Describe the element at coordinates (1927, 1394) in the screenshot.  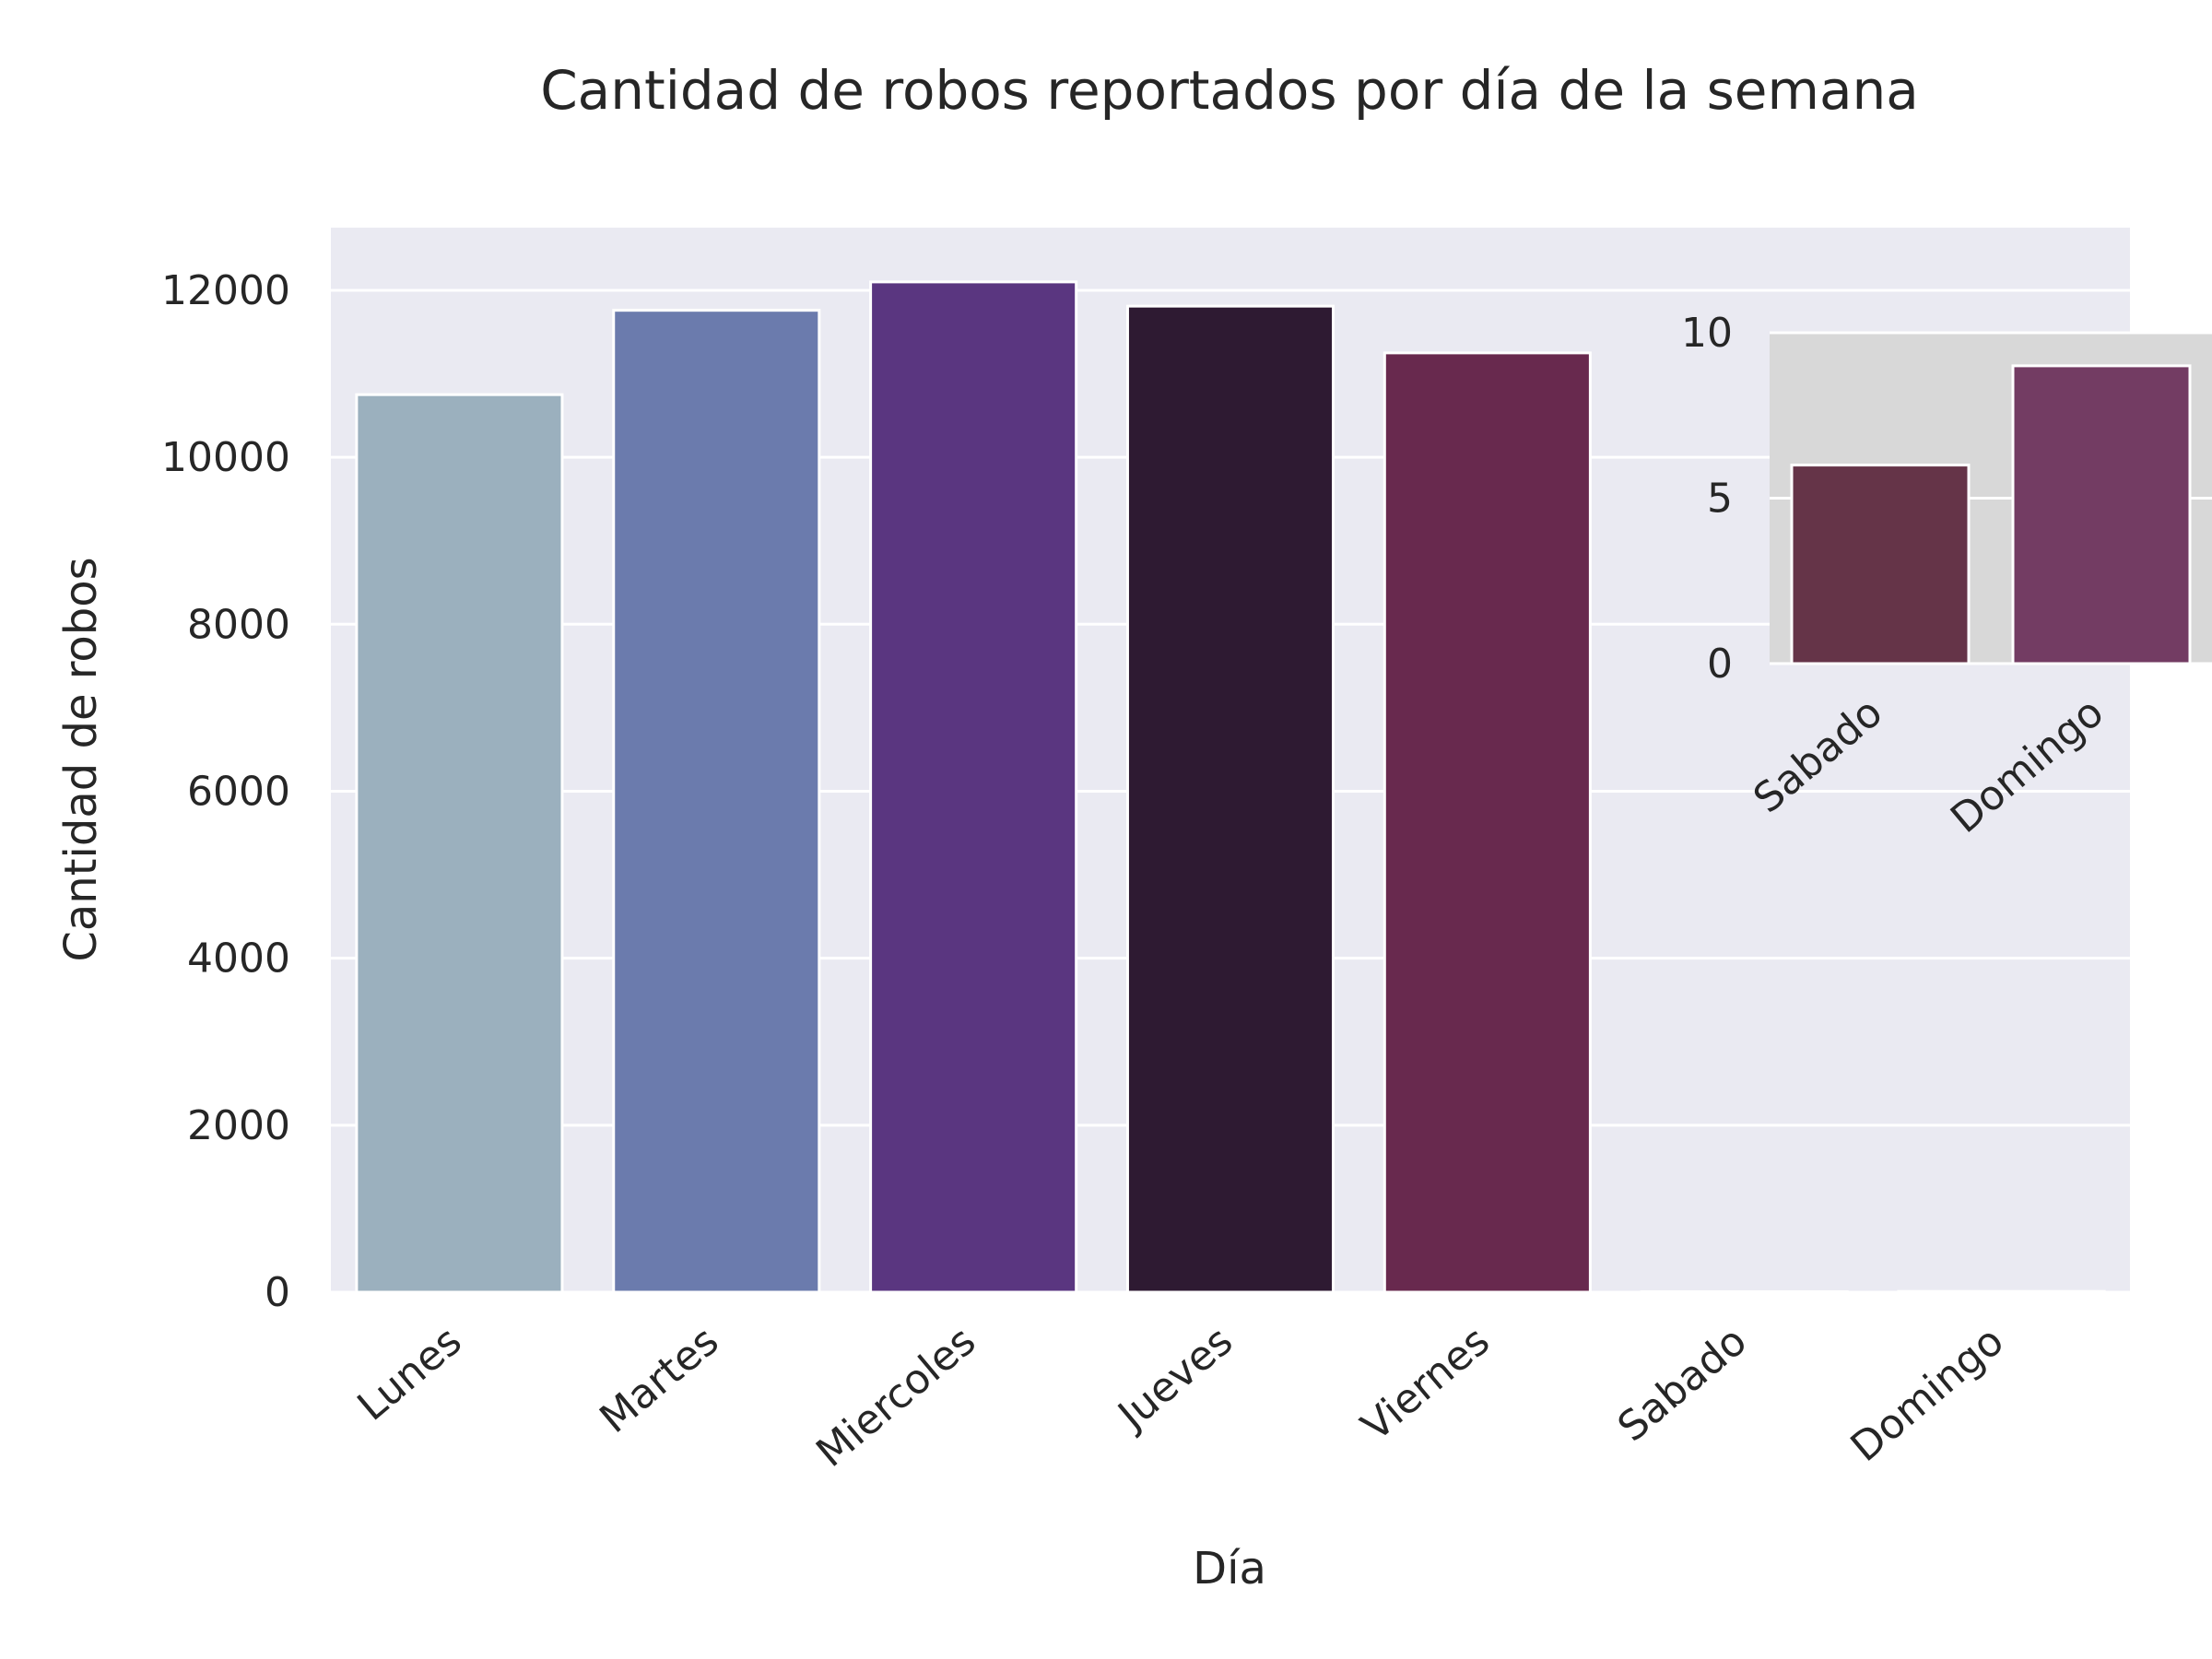
I see `x-tick-label: Domingo` at that location.